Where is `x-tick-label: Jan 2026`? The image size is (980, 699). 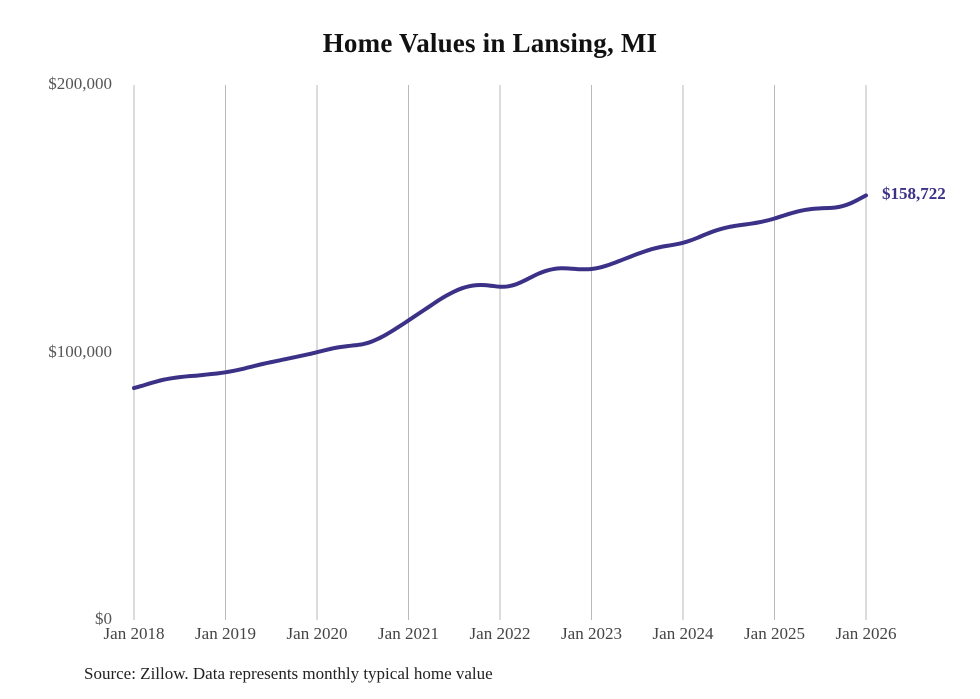 x-tick-label: Jan 2026 is located at coordinates (866, 633).